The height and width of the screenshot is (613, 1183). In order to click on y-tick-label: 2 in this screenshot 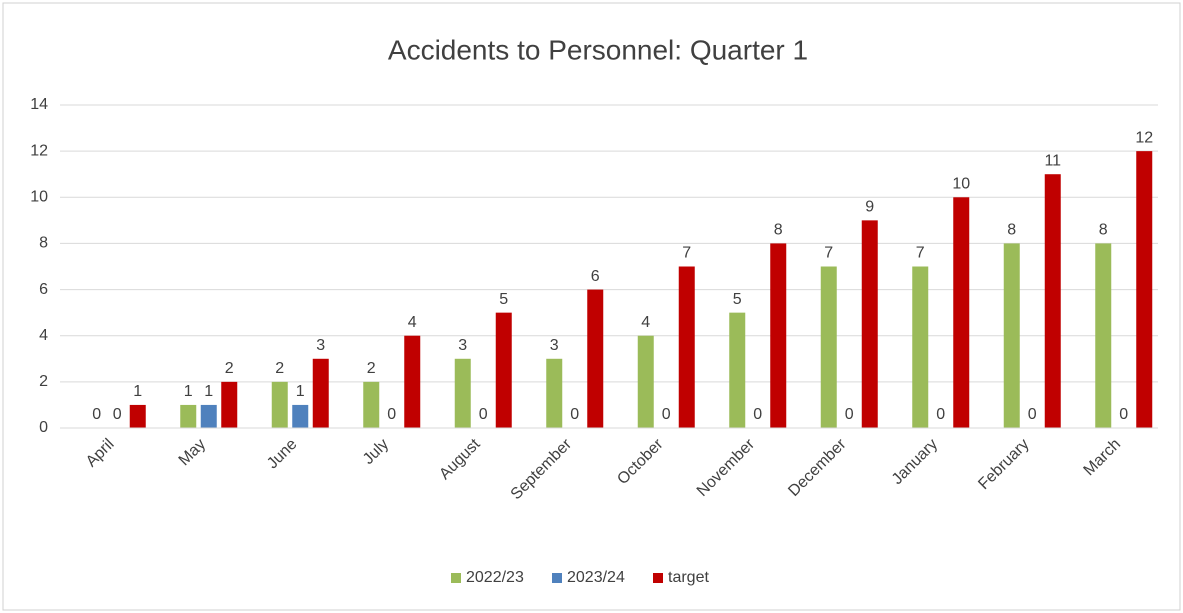, I will do `click(43, 381)`.